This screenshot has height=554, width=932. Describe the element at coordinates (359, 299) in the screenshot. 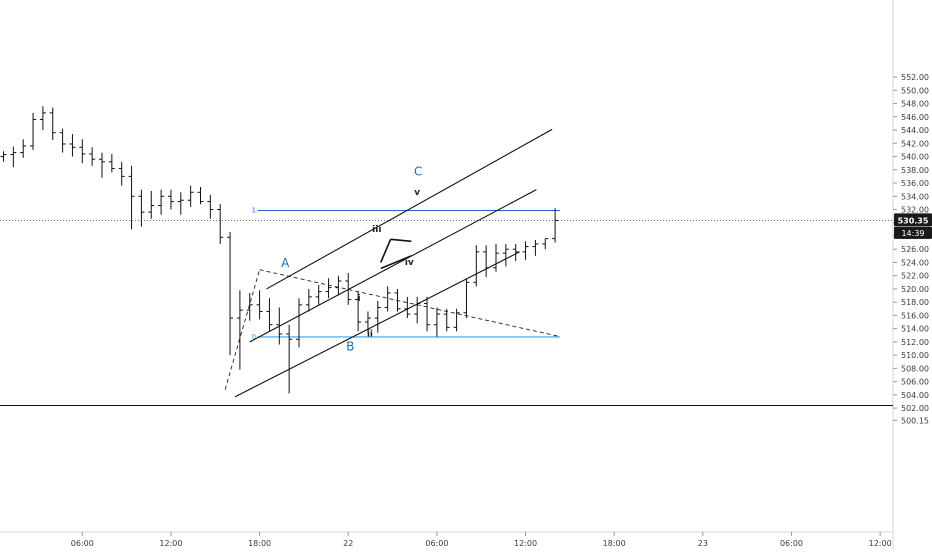

I see `wave-label: i` at that location.